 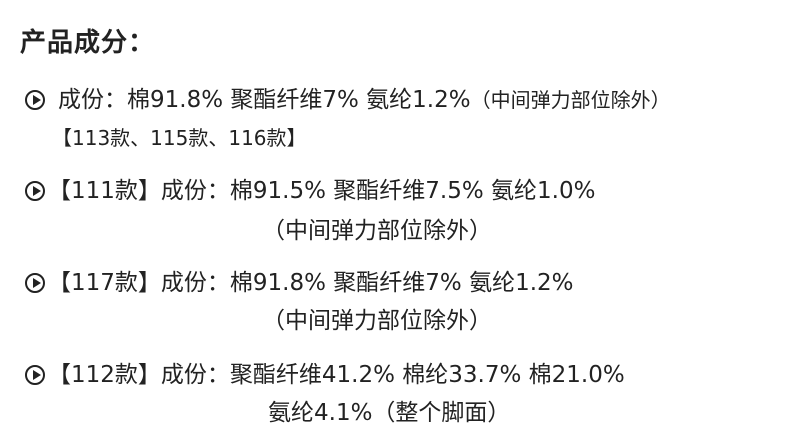 What do you see at coordinates (336, 375) in the screenshot?
I see `item-4: 【112款】成份：聚酯纤维41.2% 棉纶33.7% 棉21.0%` at bounding box center [336, 375].